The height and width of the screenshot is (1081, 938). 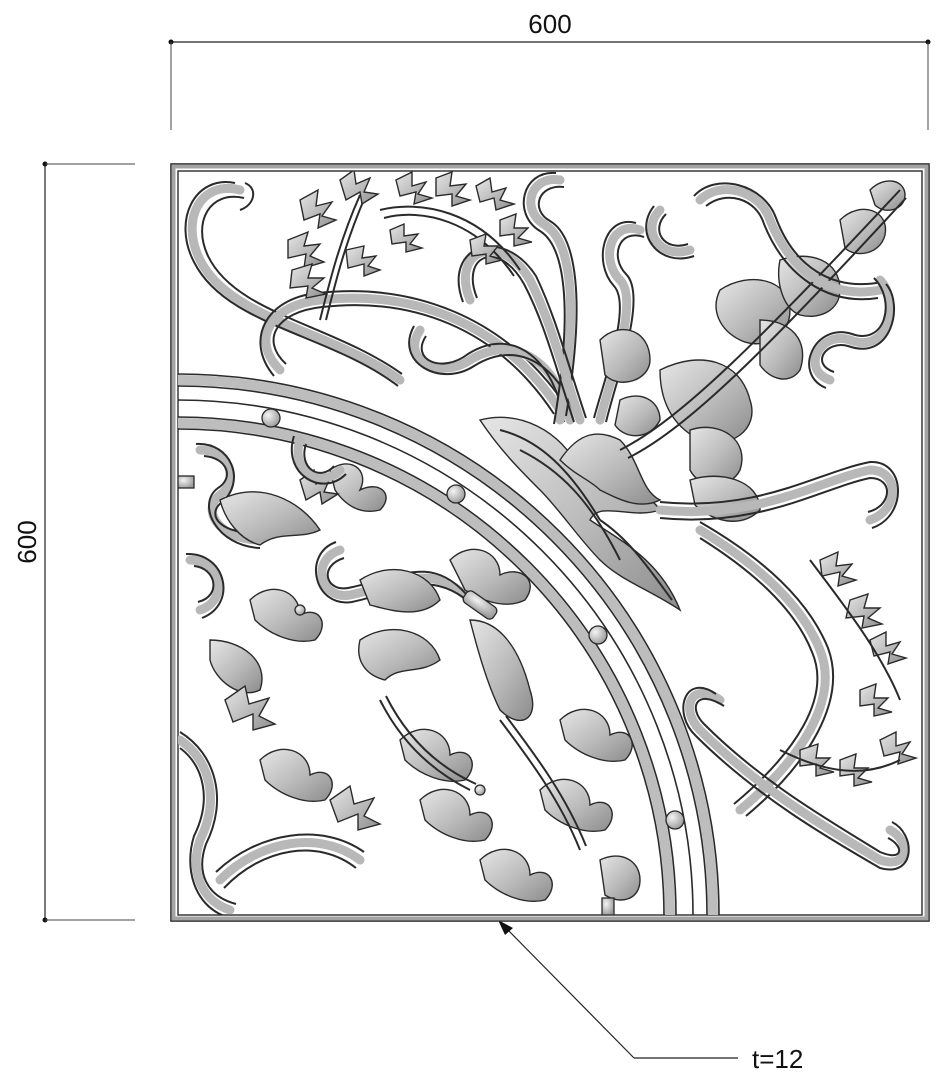 I want to click on upper-left-sprays, so click(x=410, y=246).